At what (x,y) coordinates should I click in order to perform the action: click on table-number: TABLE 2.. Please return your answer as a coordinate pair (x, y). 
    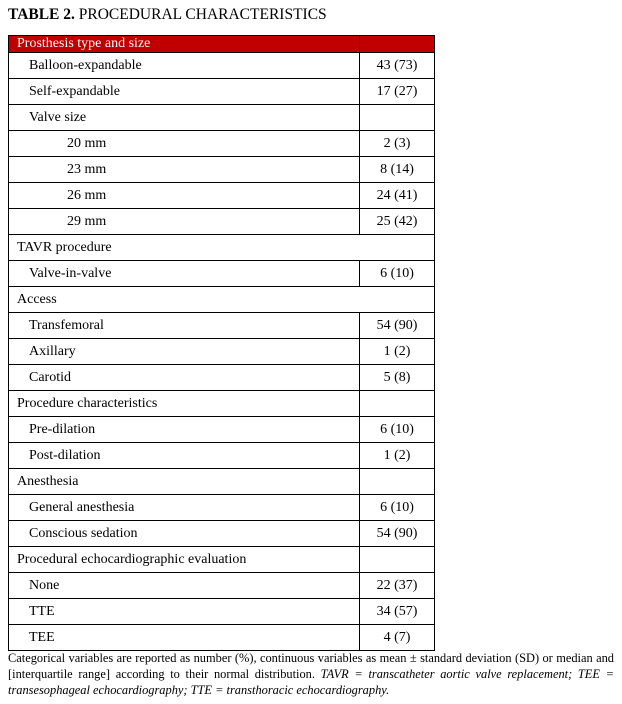
    Looking at the image, I should click on (41, 14).